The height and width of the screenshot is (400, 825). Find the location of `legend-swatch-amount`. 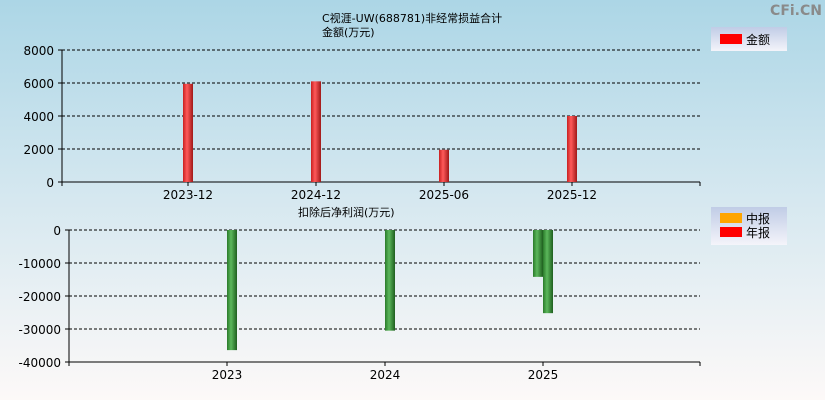

legend-swatch-amount is located at coordinates (731, 39).